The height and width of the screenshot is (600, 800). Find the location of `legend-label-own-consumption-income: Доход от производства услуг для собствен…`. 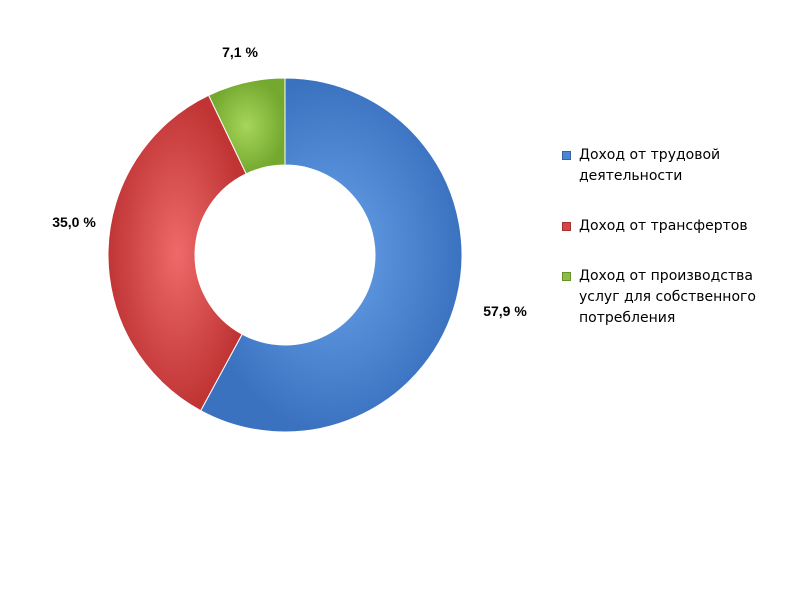

legend-label-own-consumption-income: Доход от производства услуг для собствен… is located at coordinates (667, 297).